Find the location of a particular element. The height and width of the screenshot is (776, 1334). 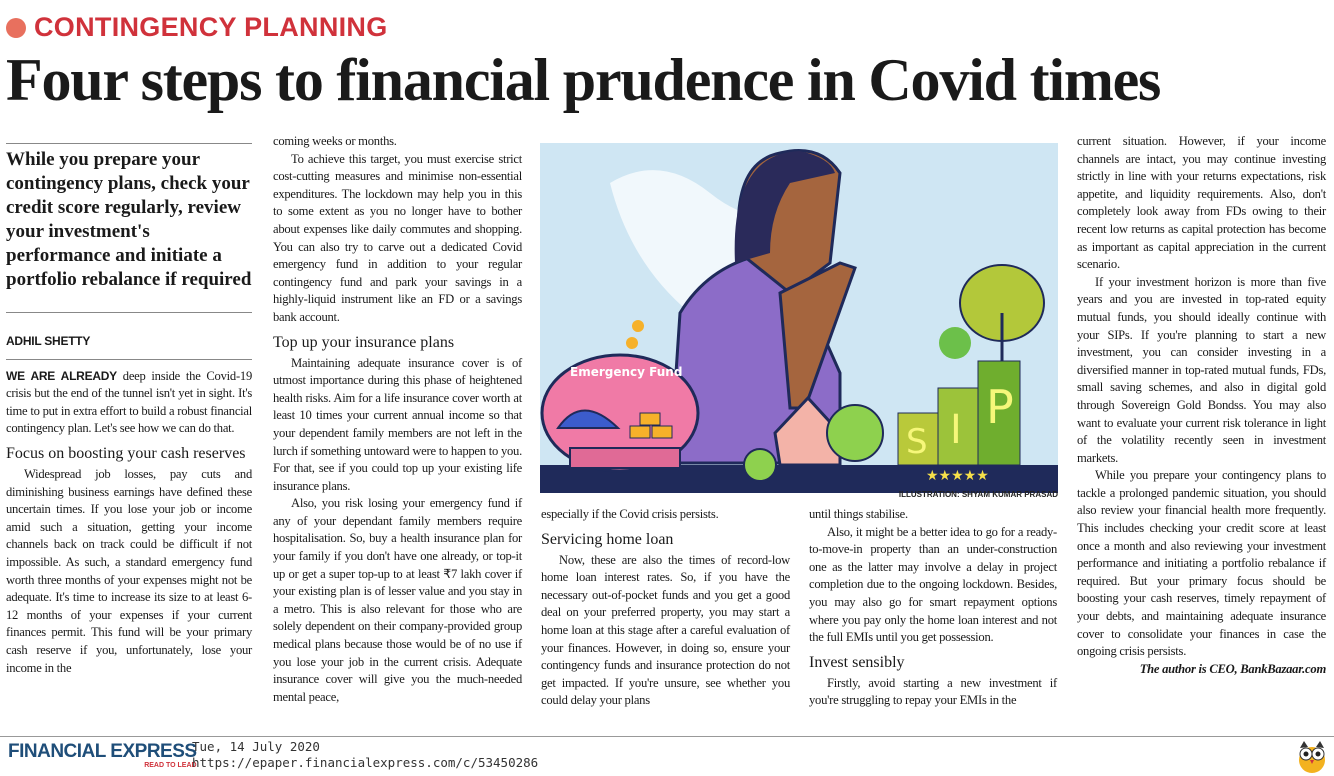

piggy-bank is located at coordinates (620, 413).